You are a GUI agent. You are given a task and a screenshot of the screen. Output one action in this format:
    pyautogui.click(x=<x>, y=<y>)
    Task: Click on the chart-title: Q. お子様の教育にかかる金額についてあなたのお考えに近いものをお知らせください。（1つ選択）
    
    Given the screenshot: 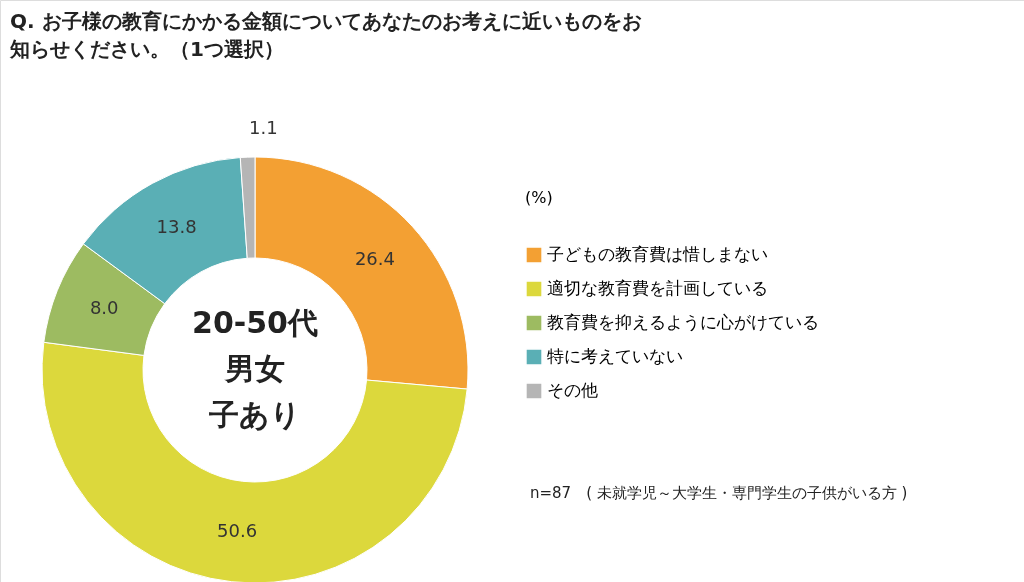 What is the action you would take?
    pyautogui.click(x=325, y=35)
    